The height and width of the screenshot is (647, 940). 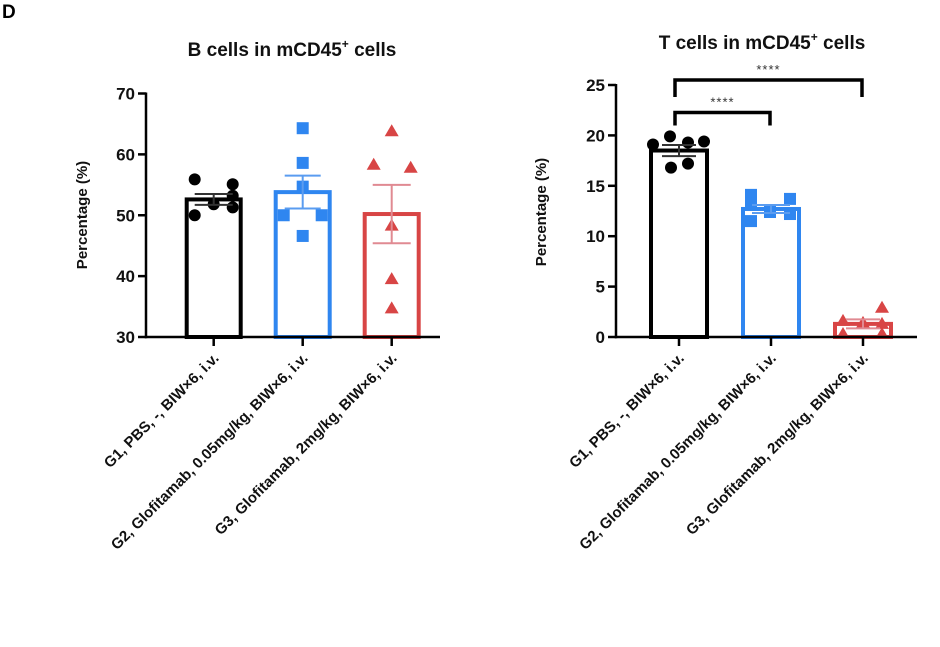 What do you see at coordinates (595, 236) in the screenshot?
I see `y-tick-label: 10` at bounding box center [595, 236].